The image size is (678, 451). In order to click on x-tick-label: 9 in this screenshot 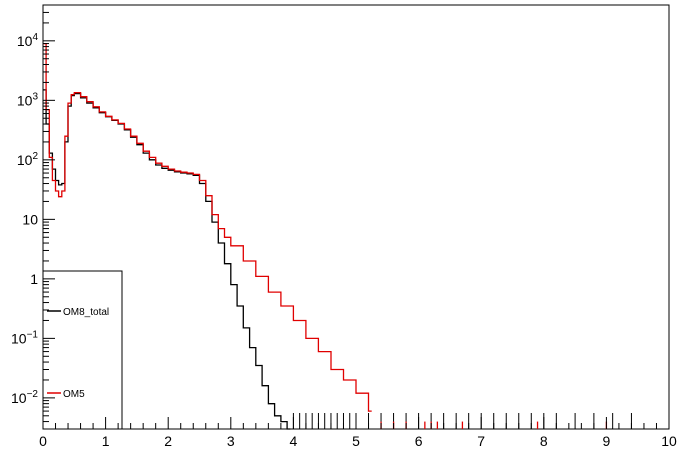, I will do `click(607, 441)`.